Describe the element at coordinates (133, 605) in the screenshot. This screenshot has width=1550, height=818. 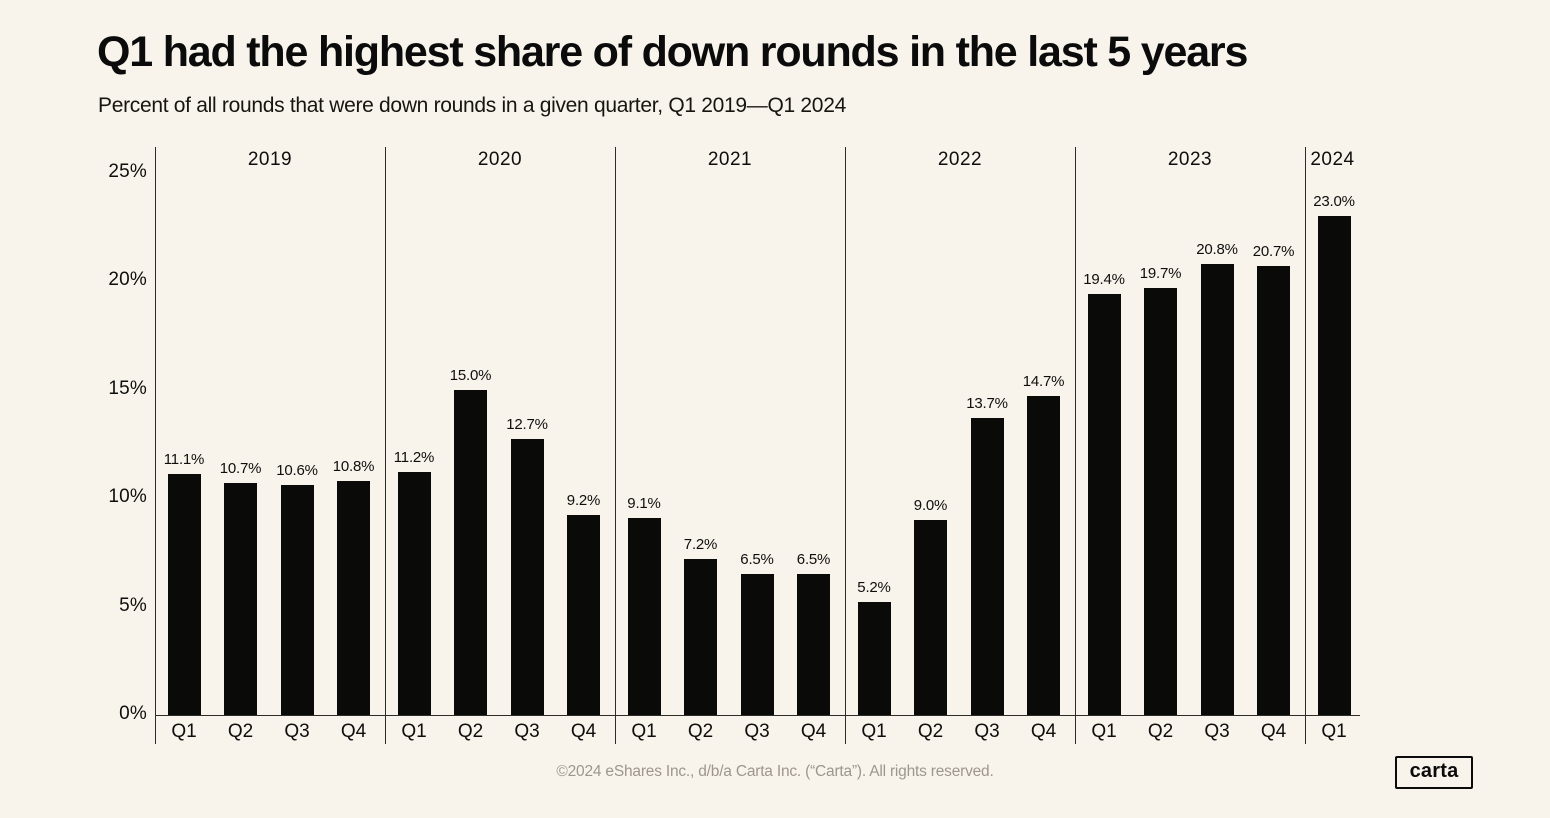
I see `y-axis-tick-label: 5%` at that location.